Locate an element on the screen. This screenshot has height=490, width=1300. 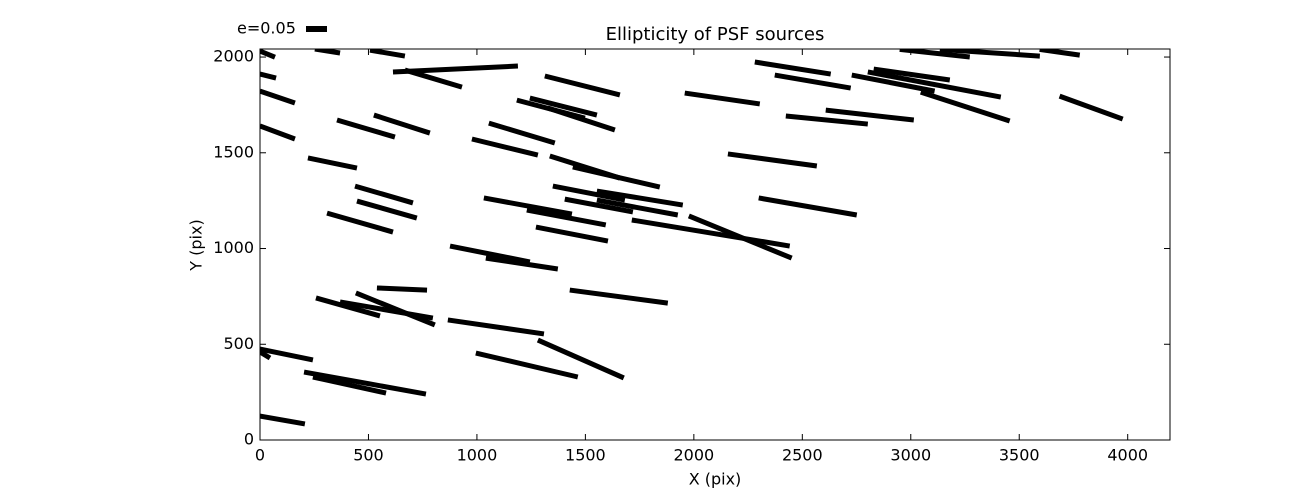
x-tick-label: 1500 is located at coordinates (585, 455).